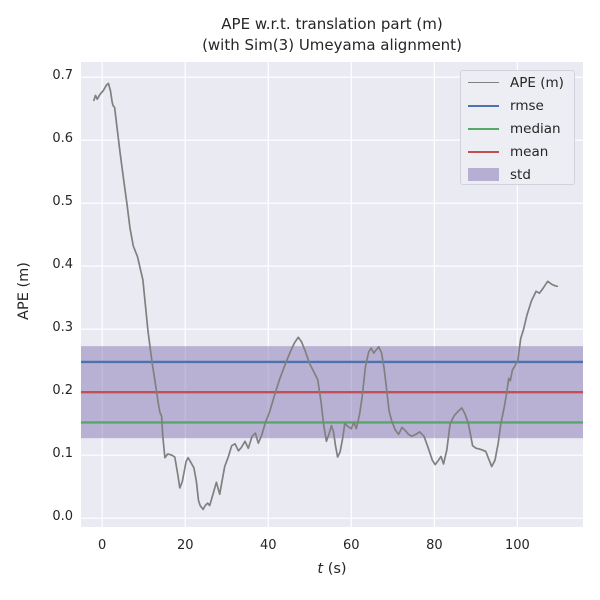 This screenshot has height=600, width=600. What do you see at coordinates (62, 391) in the screenshot?
I see `y-tick-label: 0.2` at bounding box center [62, 391].